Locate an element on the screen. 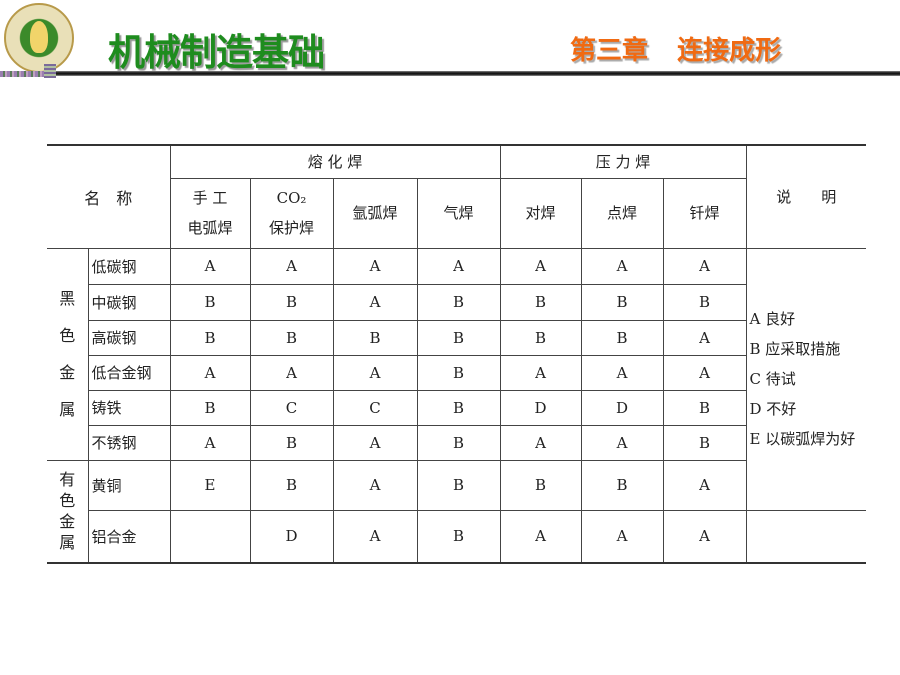 The height and width of the screenshot is (675, 900). category-cell: 有 色 金 属 is located at coordinates (68, 511).